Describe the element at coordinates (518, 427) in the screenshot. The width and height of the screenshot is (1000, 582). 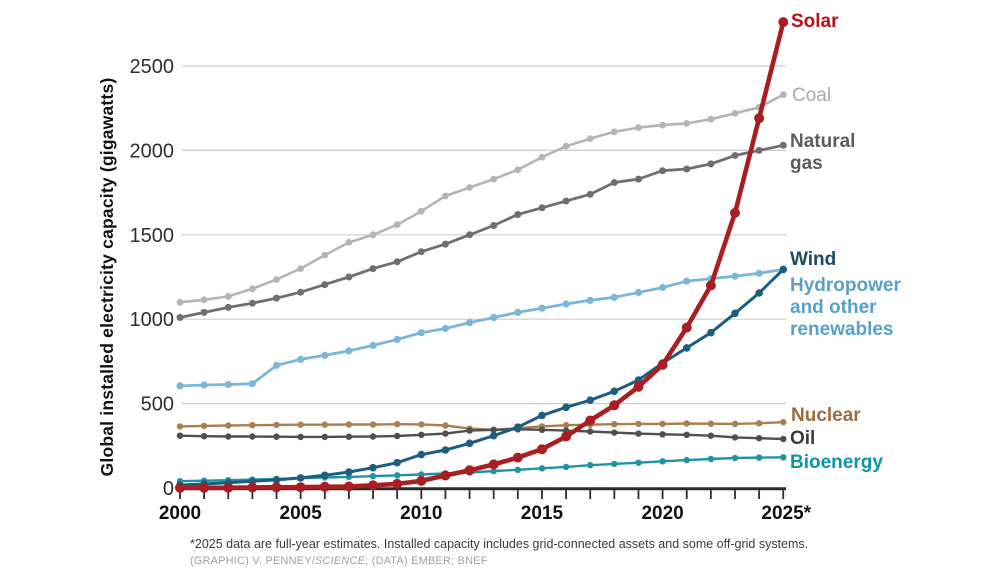
I see `series-dot-wind-2014` at that location.